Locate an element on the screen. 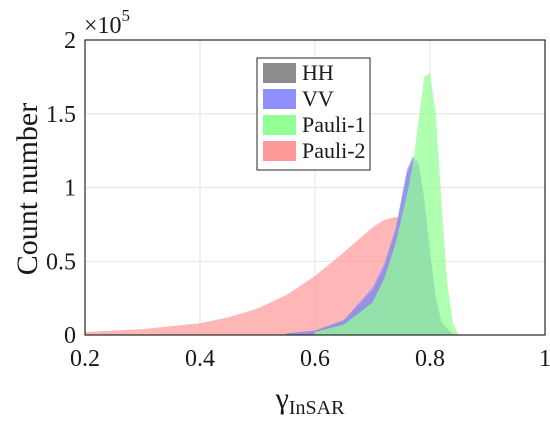  x-tick-label: 0.2 is located at coordinates (85, 359).